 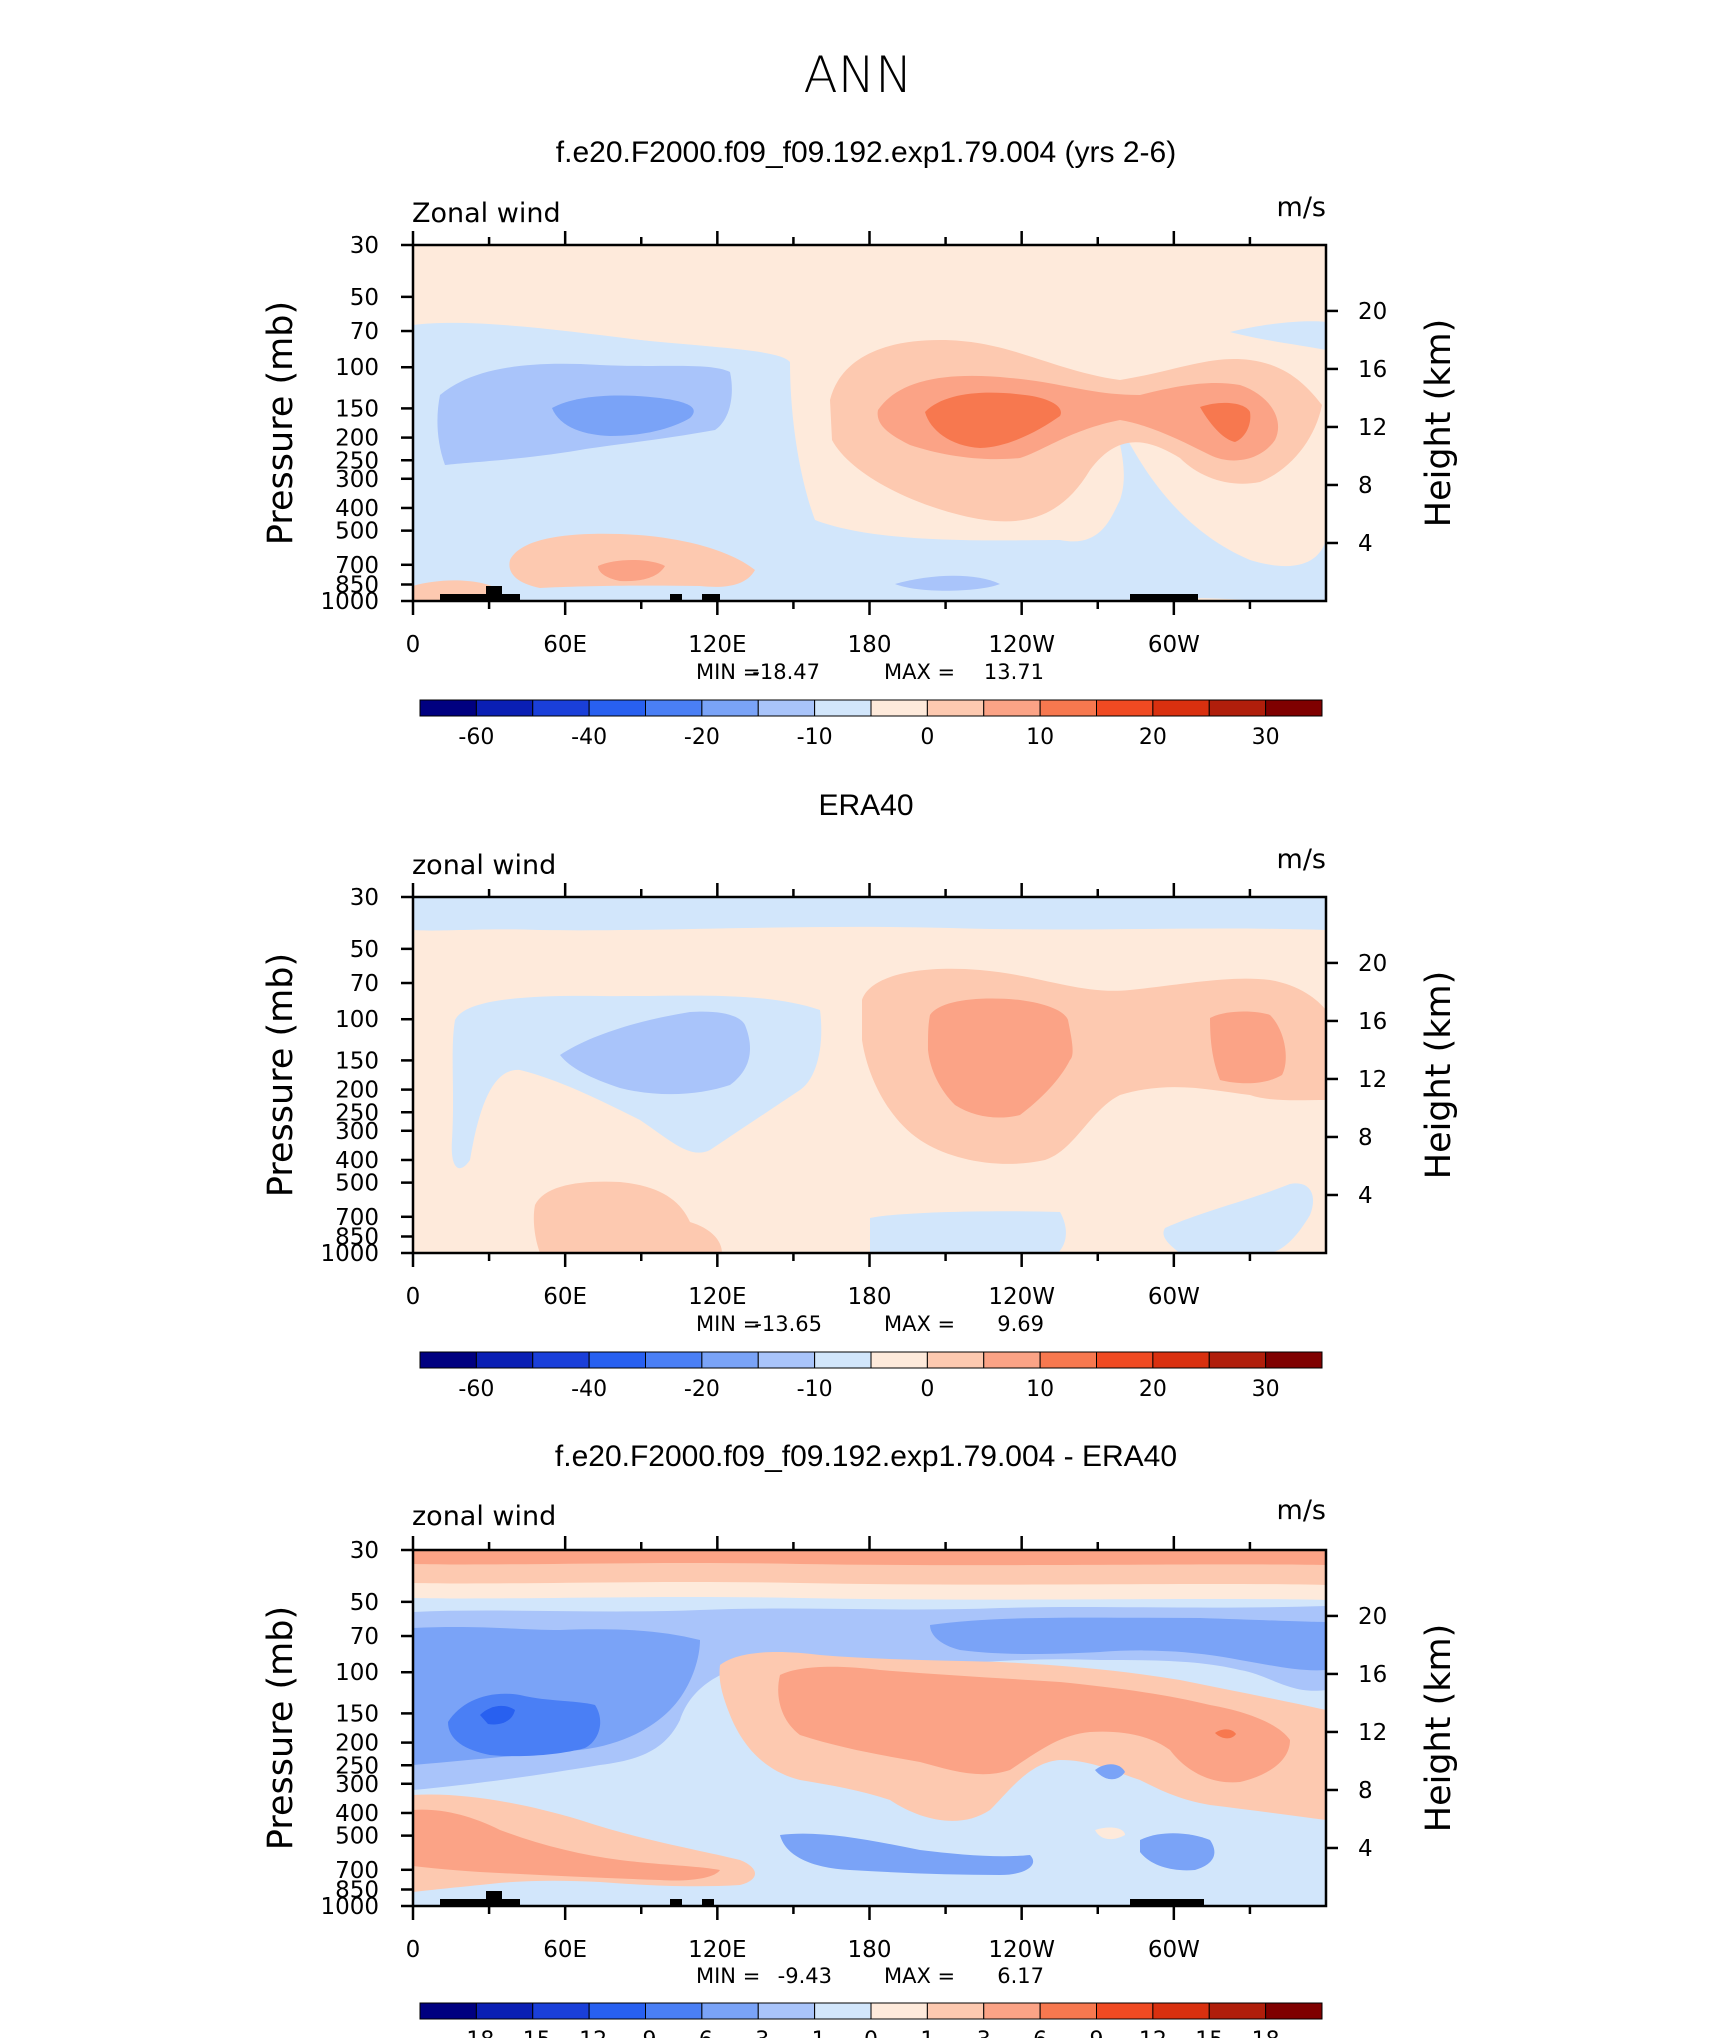 What do you see at coordinates (822, 1898) in the screenshot?
I see `land-mask` at bounding box center [822, 1898].